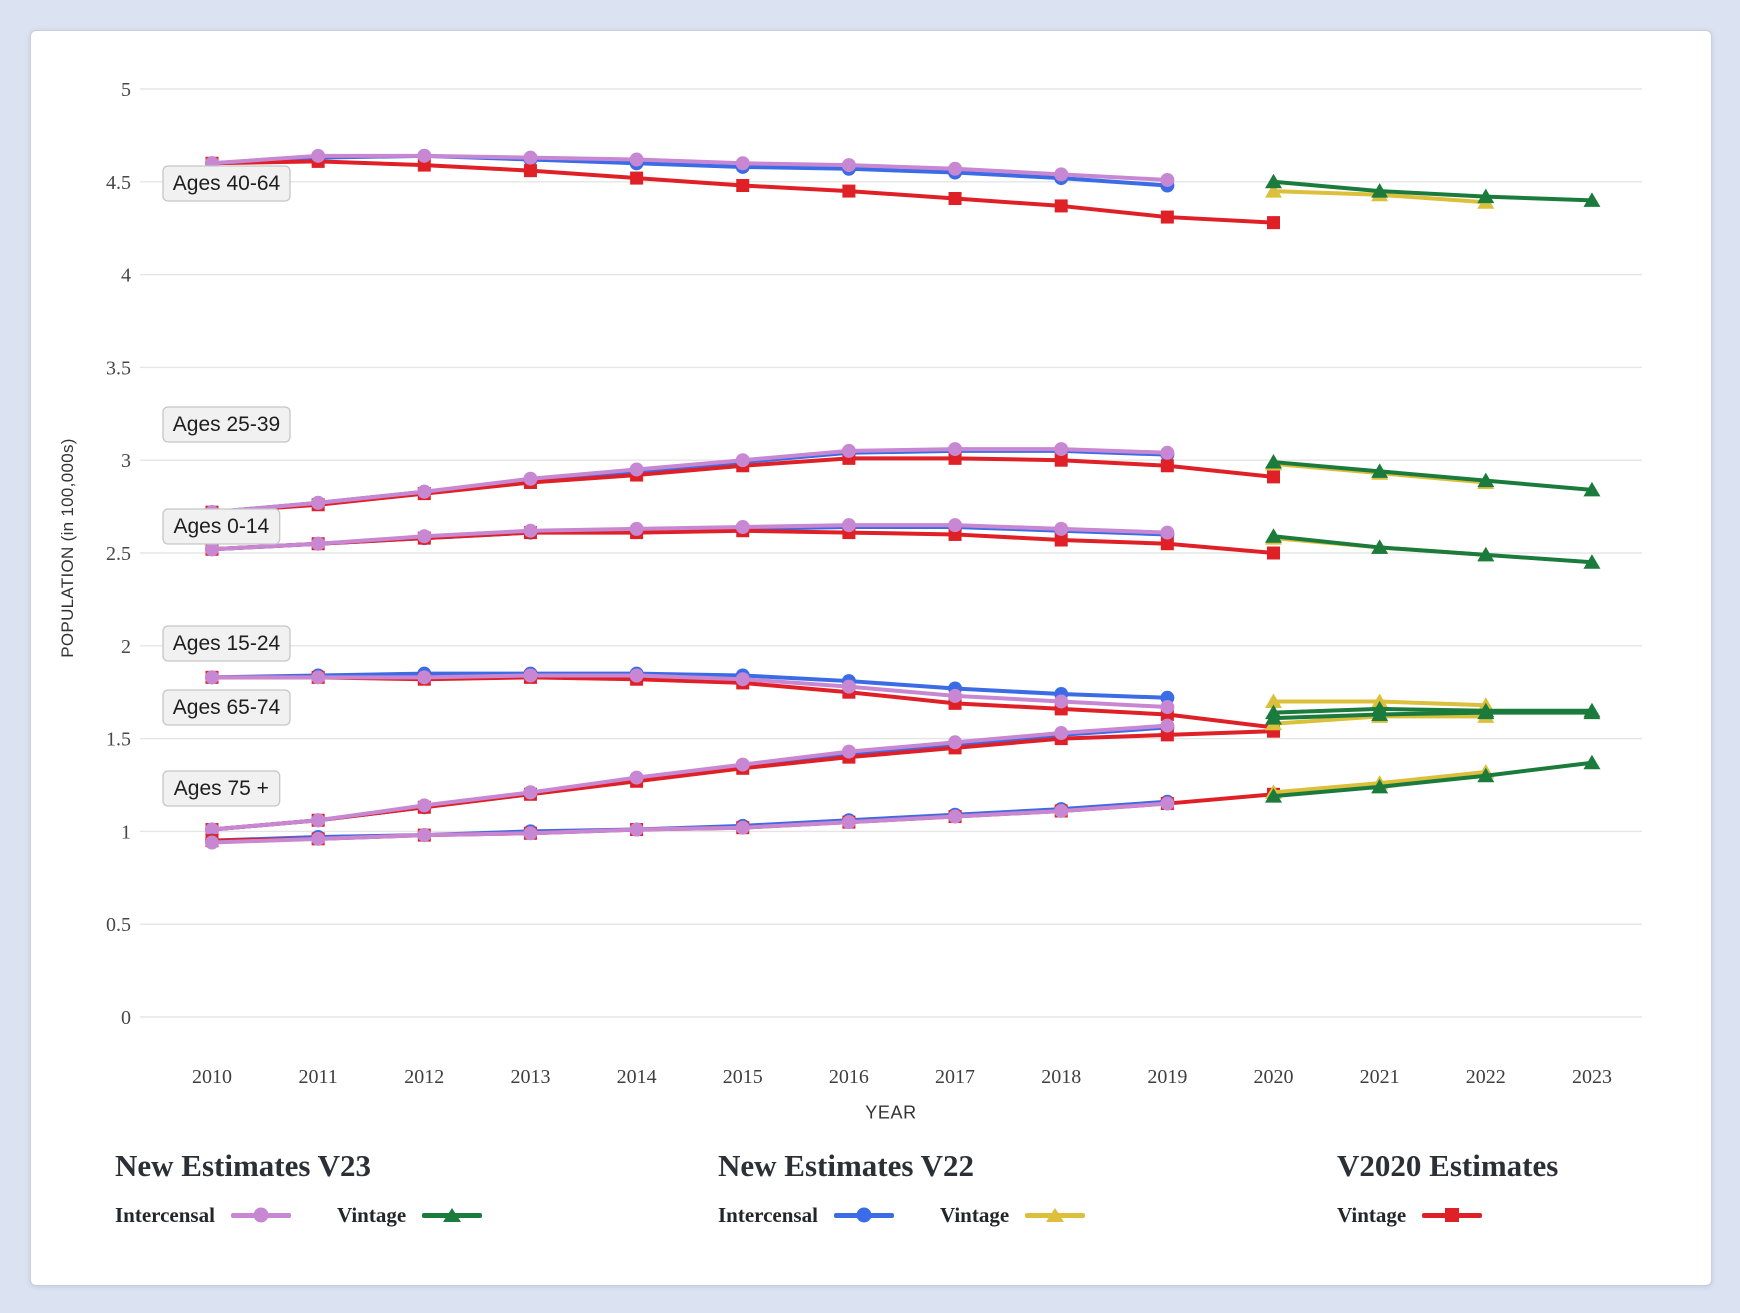 Image resolution: width=1740 pixels, height=1313 pixels. I want to click on y-tick-label: 4.5, so click(118, 183).